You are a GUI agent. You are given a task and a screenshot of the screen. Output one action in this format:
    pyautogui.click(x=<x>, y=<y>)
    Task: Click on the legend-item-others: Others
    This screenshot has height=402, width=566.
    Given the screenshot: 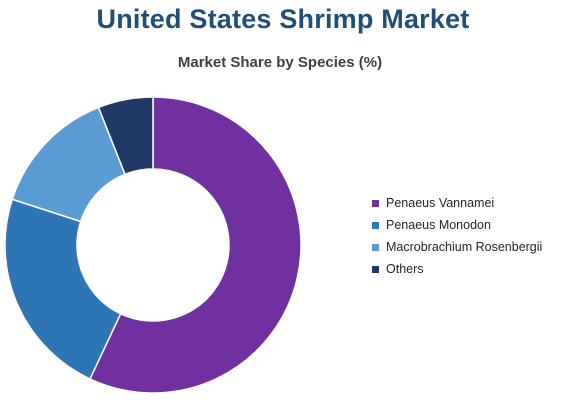 What is the action you would take?
    pyautogui.click(x=457, y=269)
    